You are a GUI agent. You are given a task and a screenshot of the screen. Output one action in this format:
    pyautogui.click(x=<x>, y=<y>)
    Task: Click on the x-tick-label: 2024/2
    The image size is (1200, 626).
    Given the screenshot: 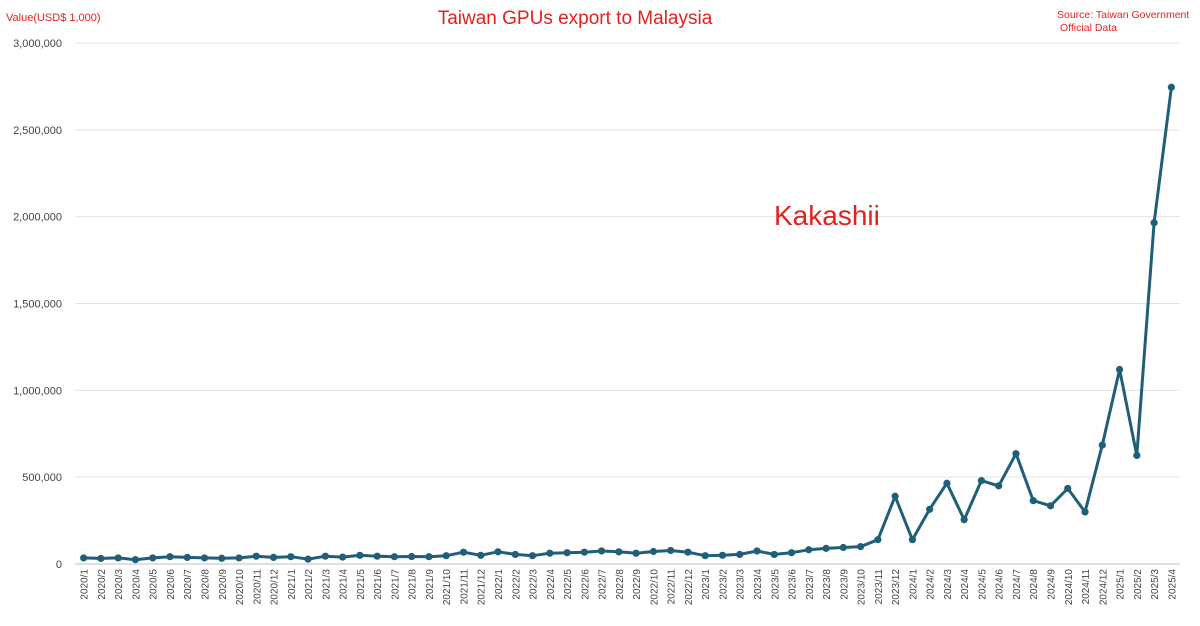 What is the action you would take?
    pyautogui.click(x=931, y=584)
    